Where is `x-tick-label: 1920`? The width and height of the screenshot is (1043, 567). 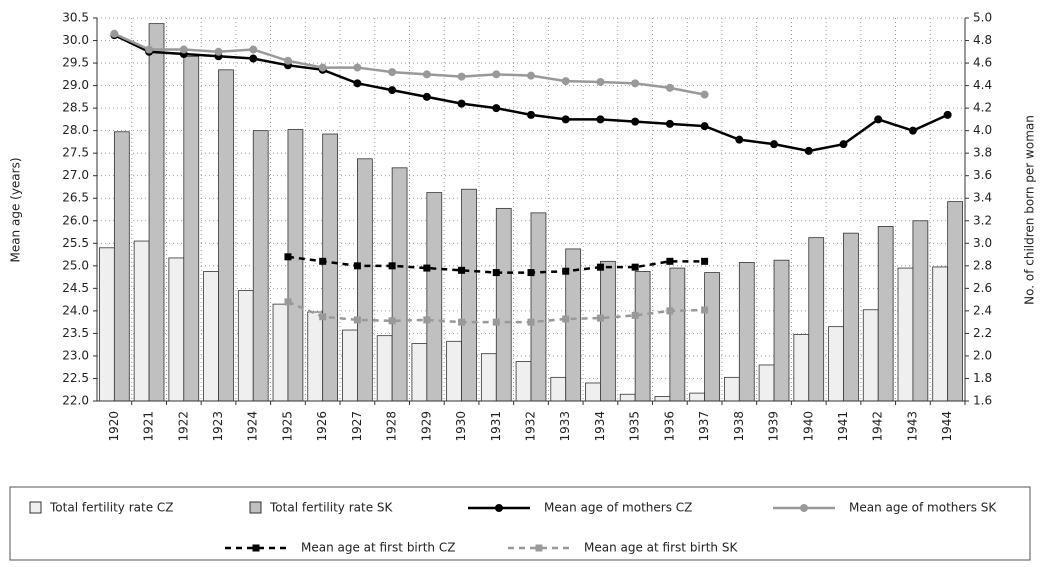
x-tick-label: 1920 is located at coordinates (114, 426).